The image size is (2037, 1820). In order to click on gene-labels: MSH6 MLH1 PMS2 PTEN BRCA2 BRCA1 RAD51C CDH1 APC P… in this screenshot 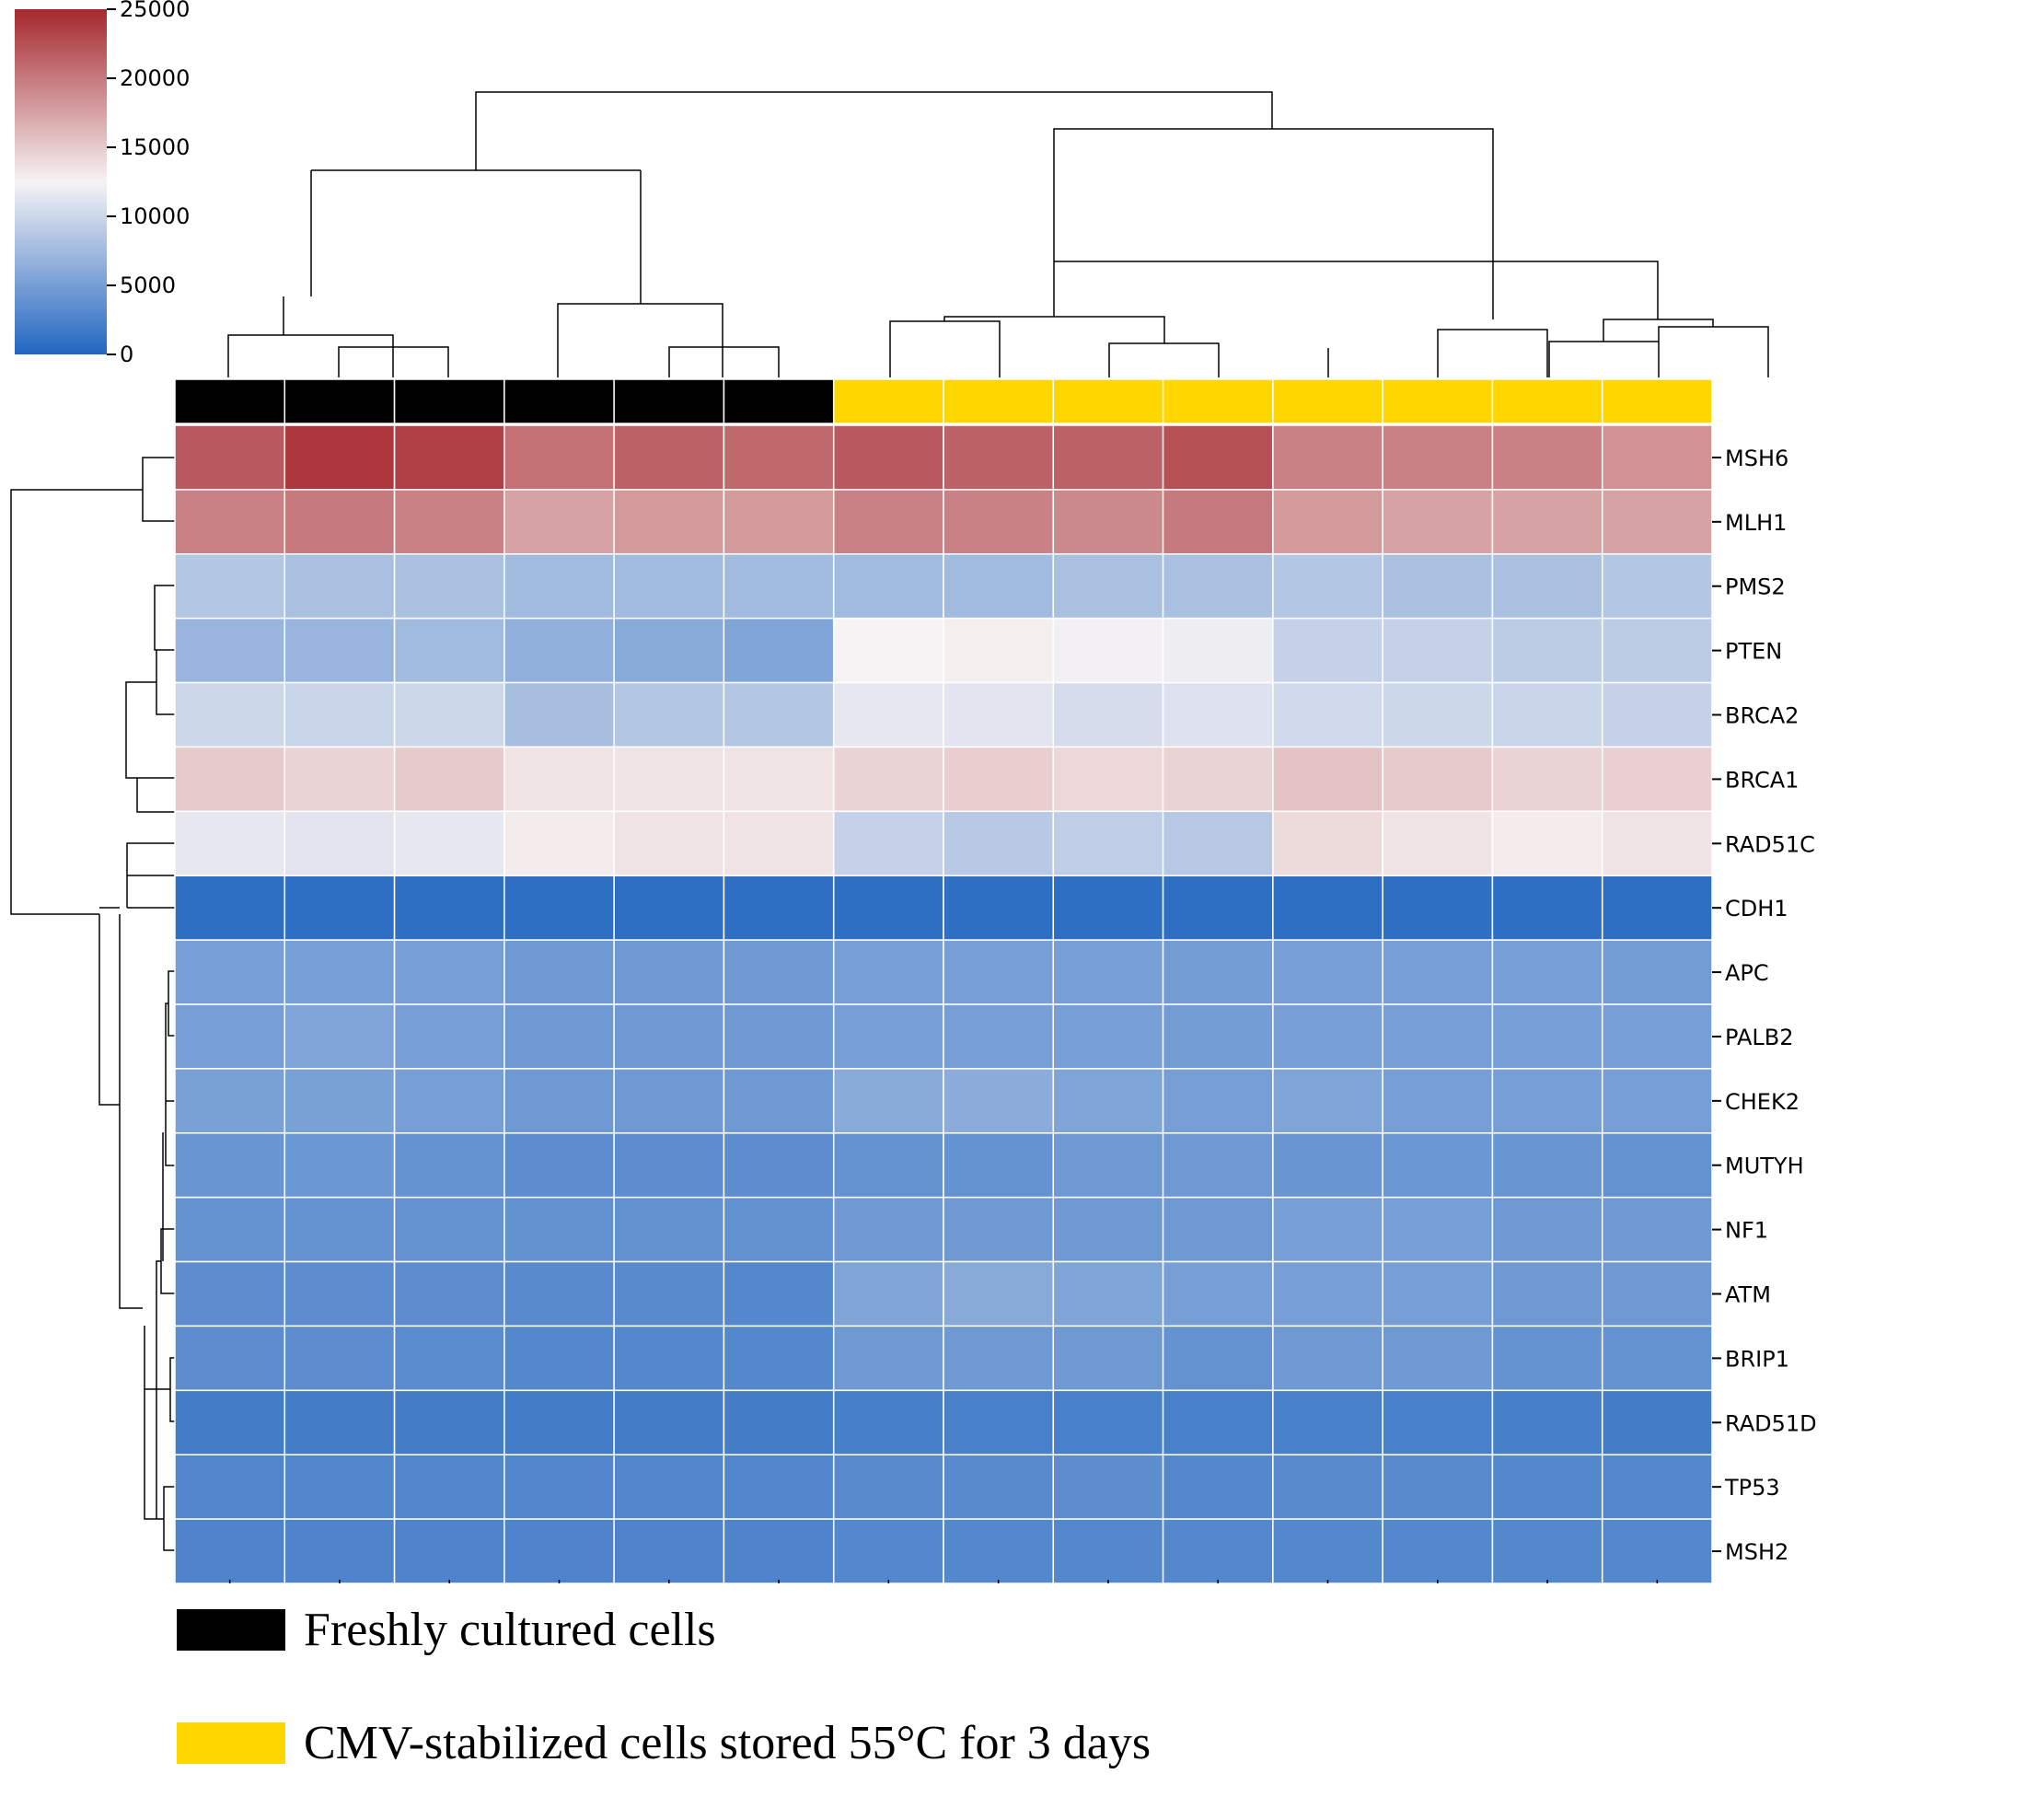, I will do `click(1764, 1005)`.